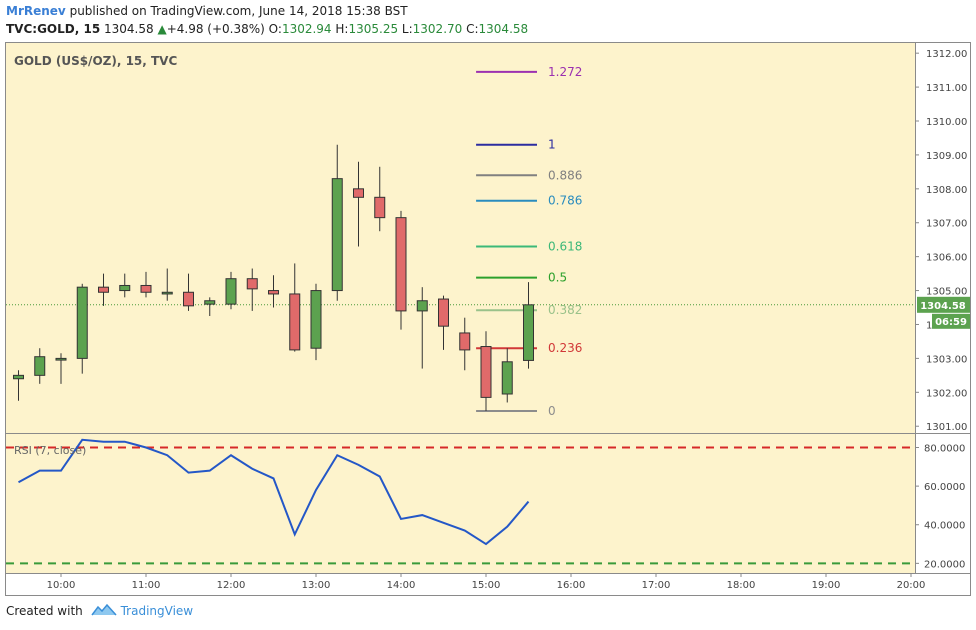  What do you see at coordinates (316, 585) in the screenshot?
I see `time-tick-label: 13:00` at bounding box center [316, 585].